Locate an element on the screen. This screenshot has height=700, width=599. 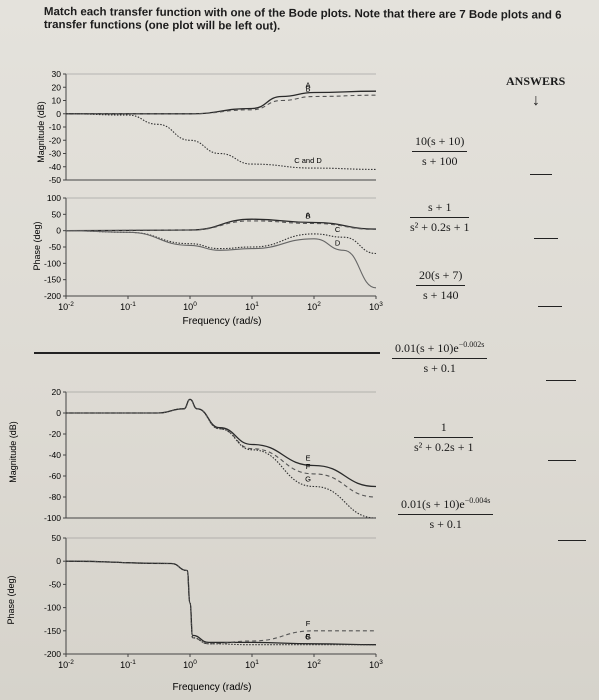
top-ph-series-c is located at coordinates (221, 242).